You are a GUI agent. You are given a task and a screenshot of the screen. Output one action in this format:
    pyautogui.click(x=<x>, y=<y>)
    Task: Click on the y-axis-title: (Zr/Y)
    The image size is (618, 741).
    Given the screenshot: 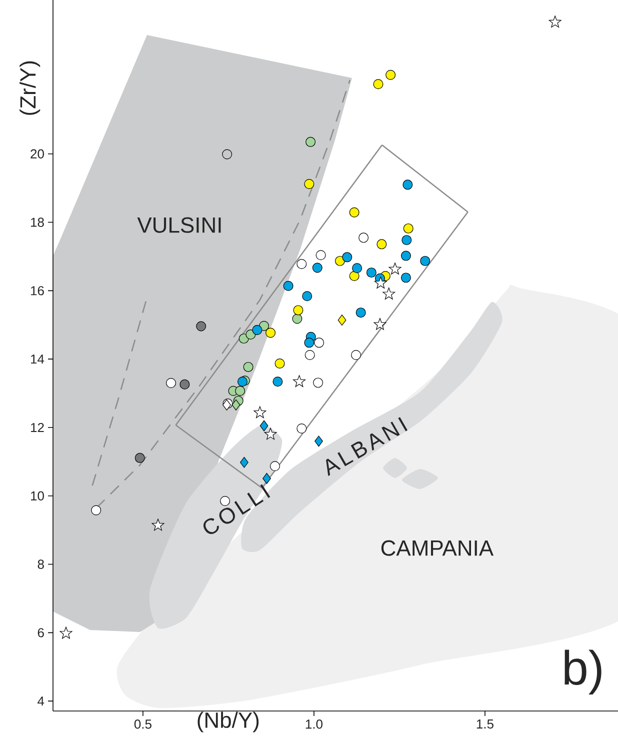 What is the action you would take?
    pyautogui.click(x=30, y=88)
    